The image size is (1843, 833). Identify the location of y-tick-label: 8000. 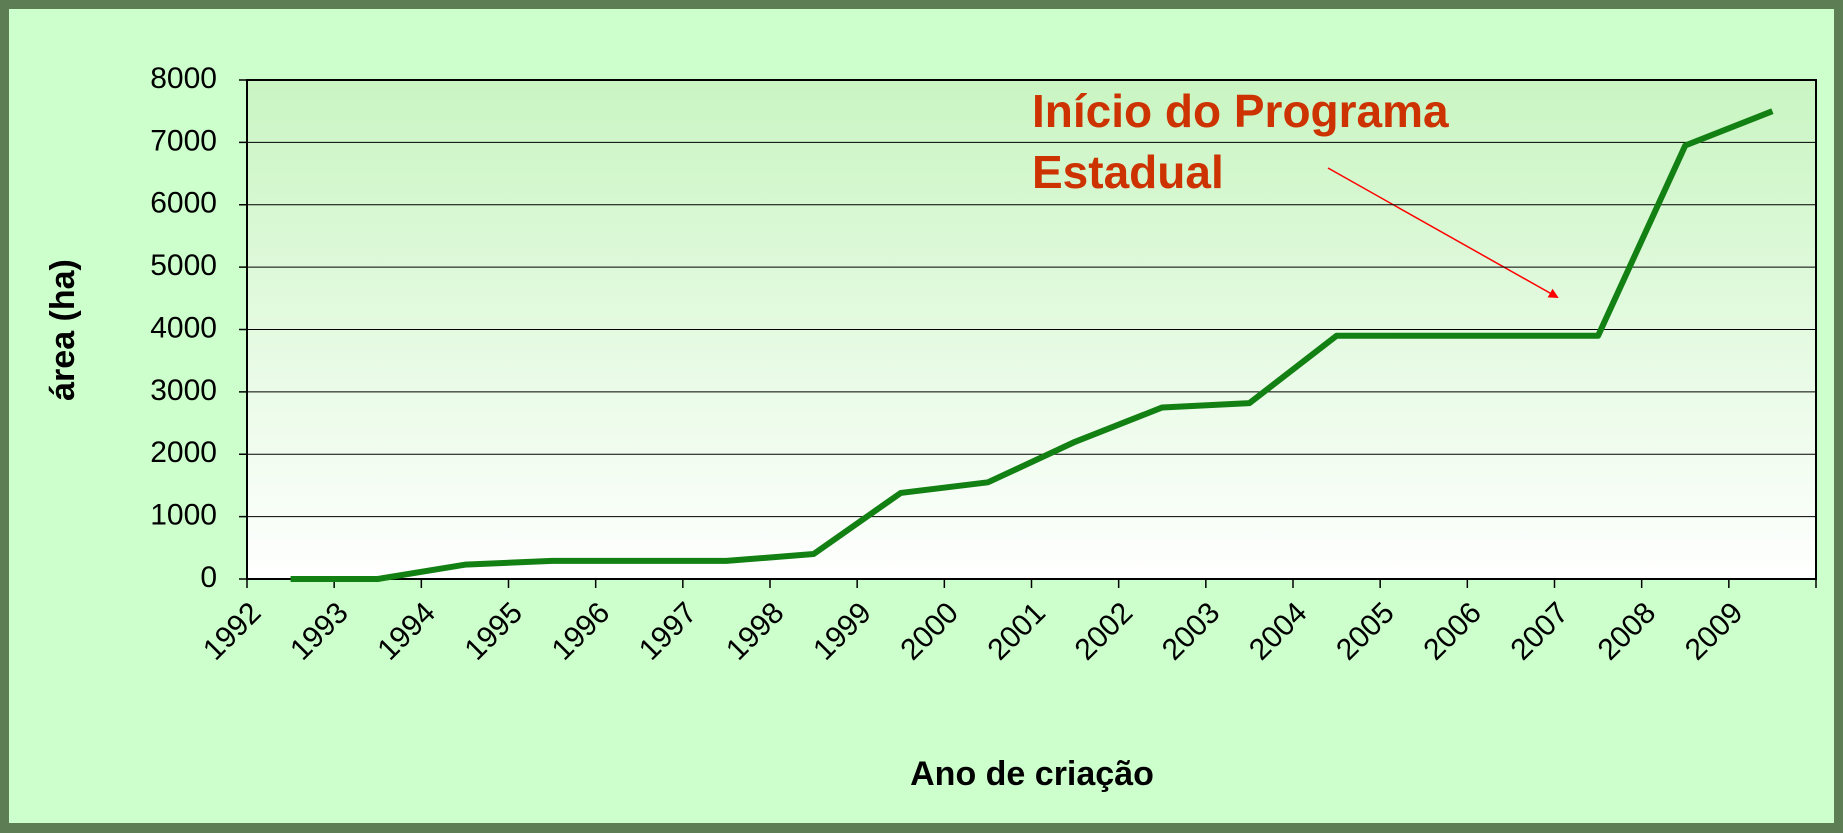
(183, 78).